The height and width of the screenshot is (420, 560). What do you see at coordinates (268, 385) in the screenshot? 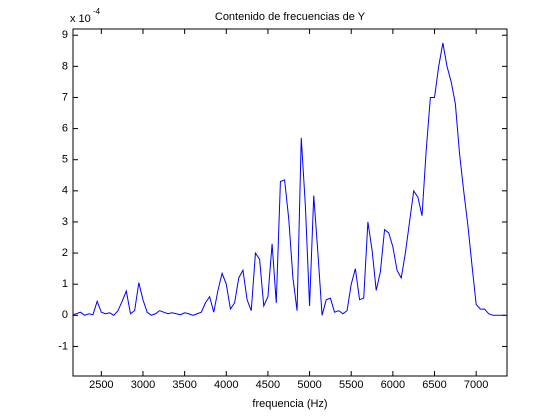
I see `x-tick-label: 4500` at bounding box center [268, 385].